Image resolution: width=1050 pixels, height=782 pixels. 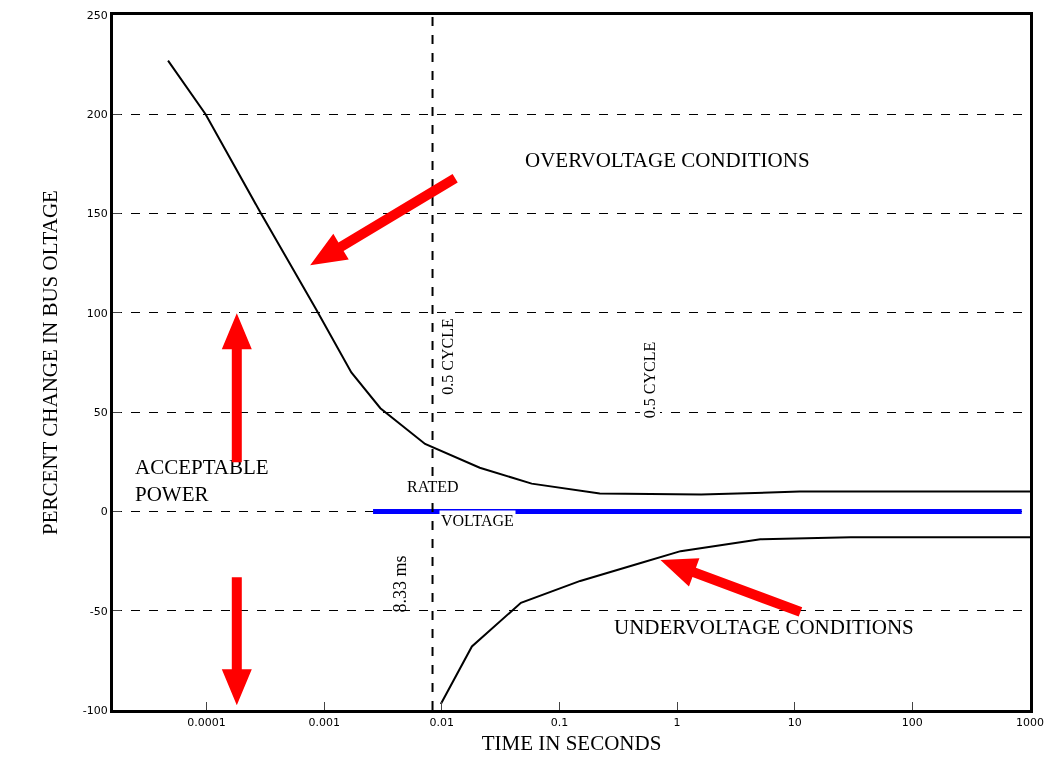 What do you see at coordinates (100, 412) in the screenshot?
I see `y-tick-label: 50` at bounding box center [100, 412].